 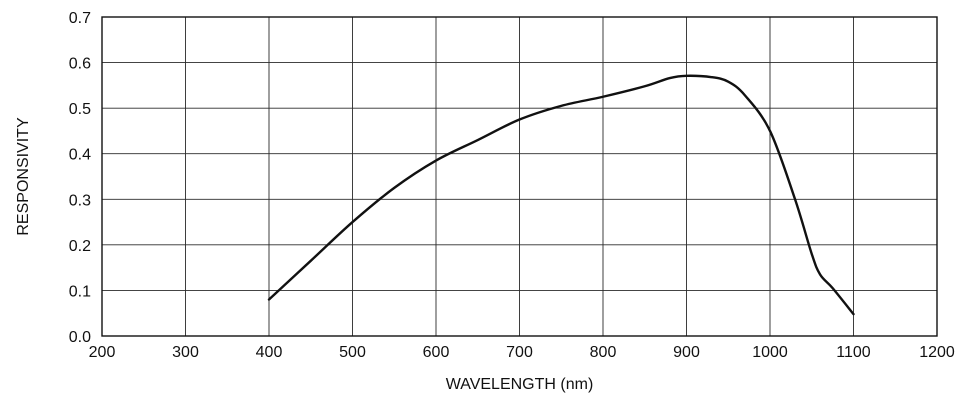 What do you see at coordinates (352, 352) in the screenshot?
I see `x-tick-label: 500` at bounding box center [352, 352].